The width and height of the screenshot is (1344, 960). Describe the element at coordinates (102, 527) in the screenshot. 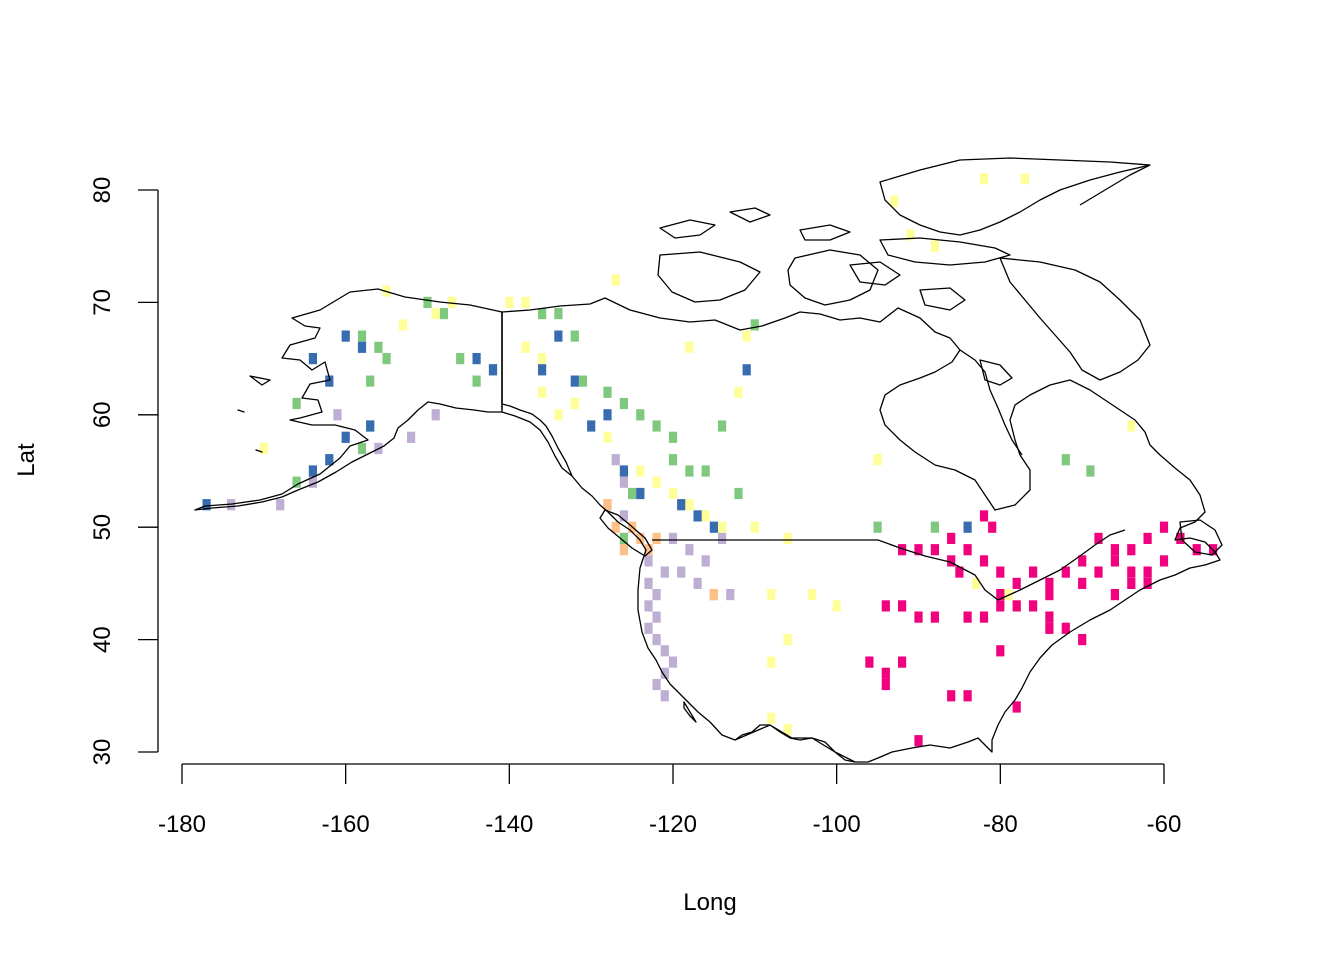

I see `y-tick-label-2: 50` at that location.